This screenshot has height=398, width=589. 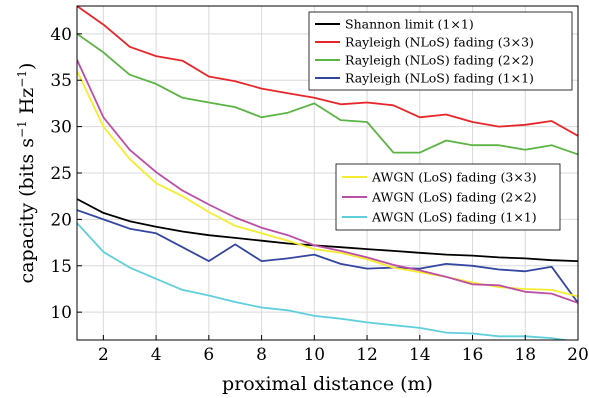 What do you see at coordinates (367, 355) in the screenshot?
I see `x-tick-label: 12` at bounding box center [367, 355].